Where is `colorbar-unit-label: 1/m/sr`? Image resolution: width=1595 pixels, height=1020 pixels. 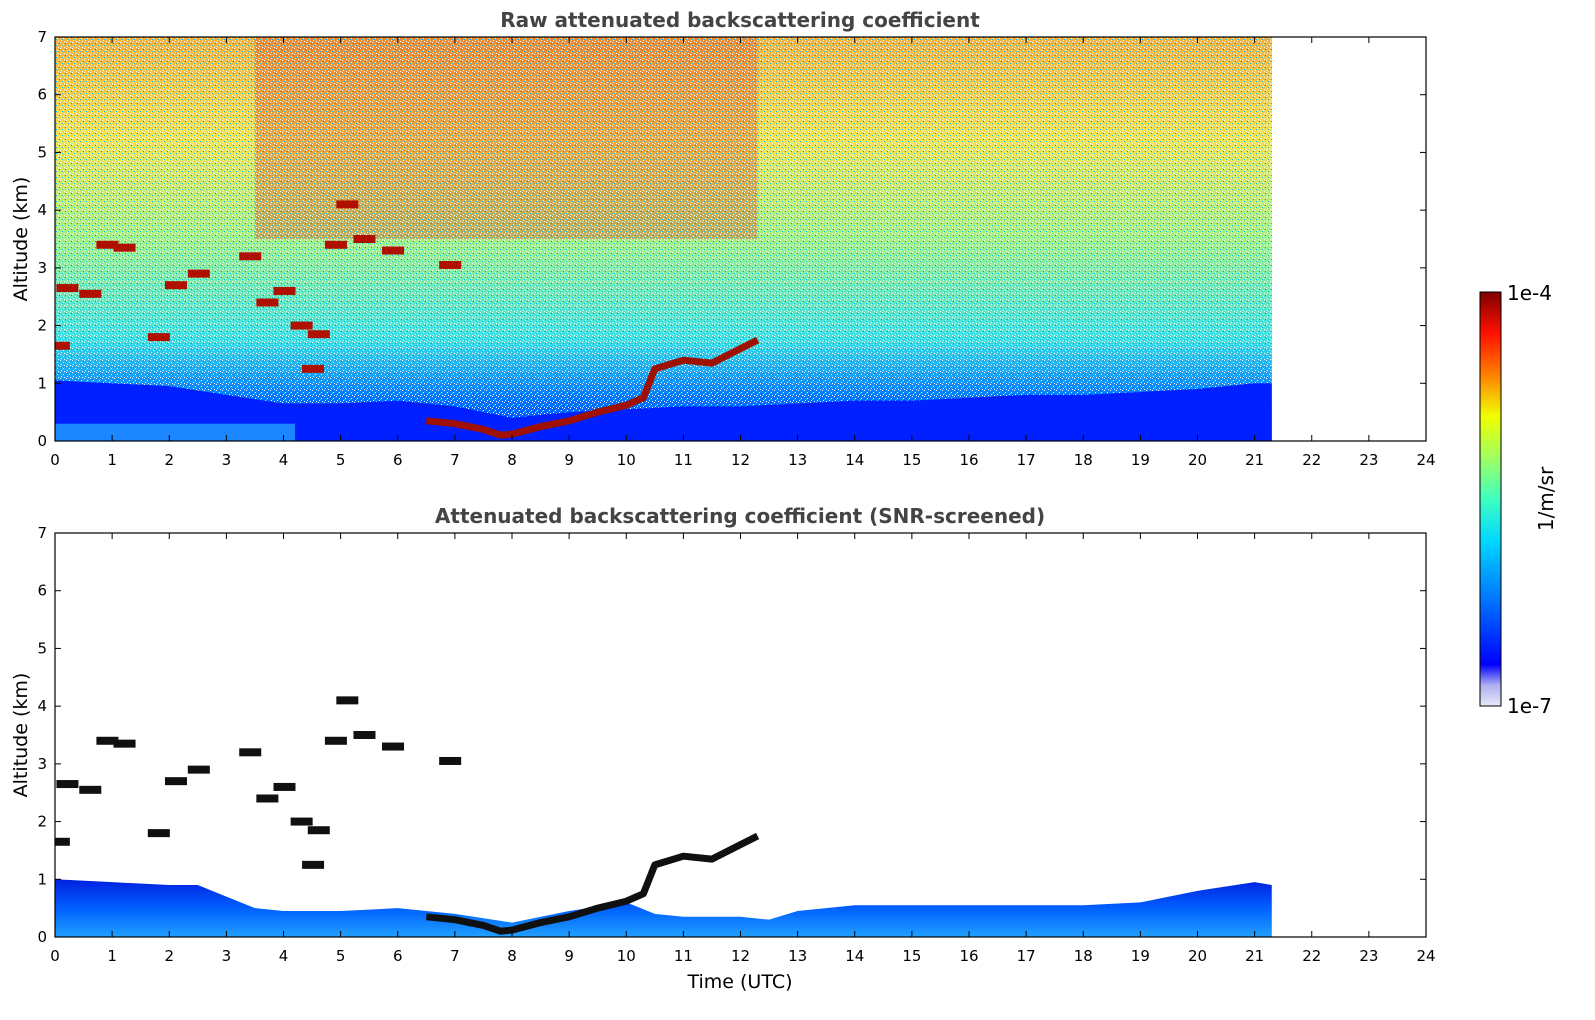
colorbar-unit-label: 1/m/sr is located at coordinates (1546, 498).